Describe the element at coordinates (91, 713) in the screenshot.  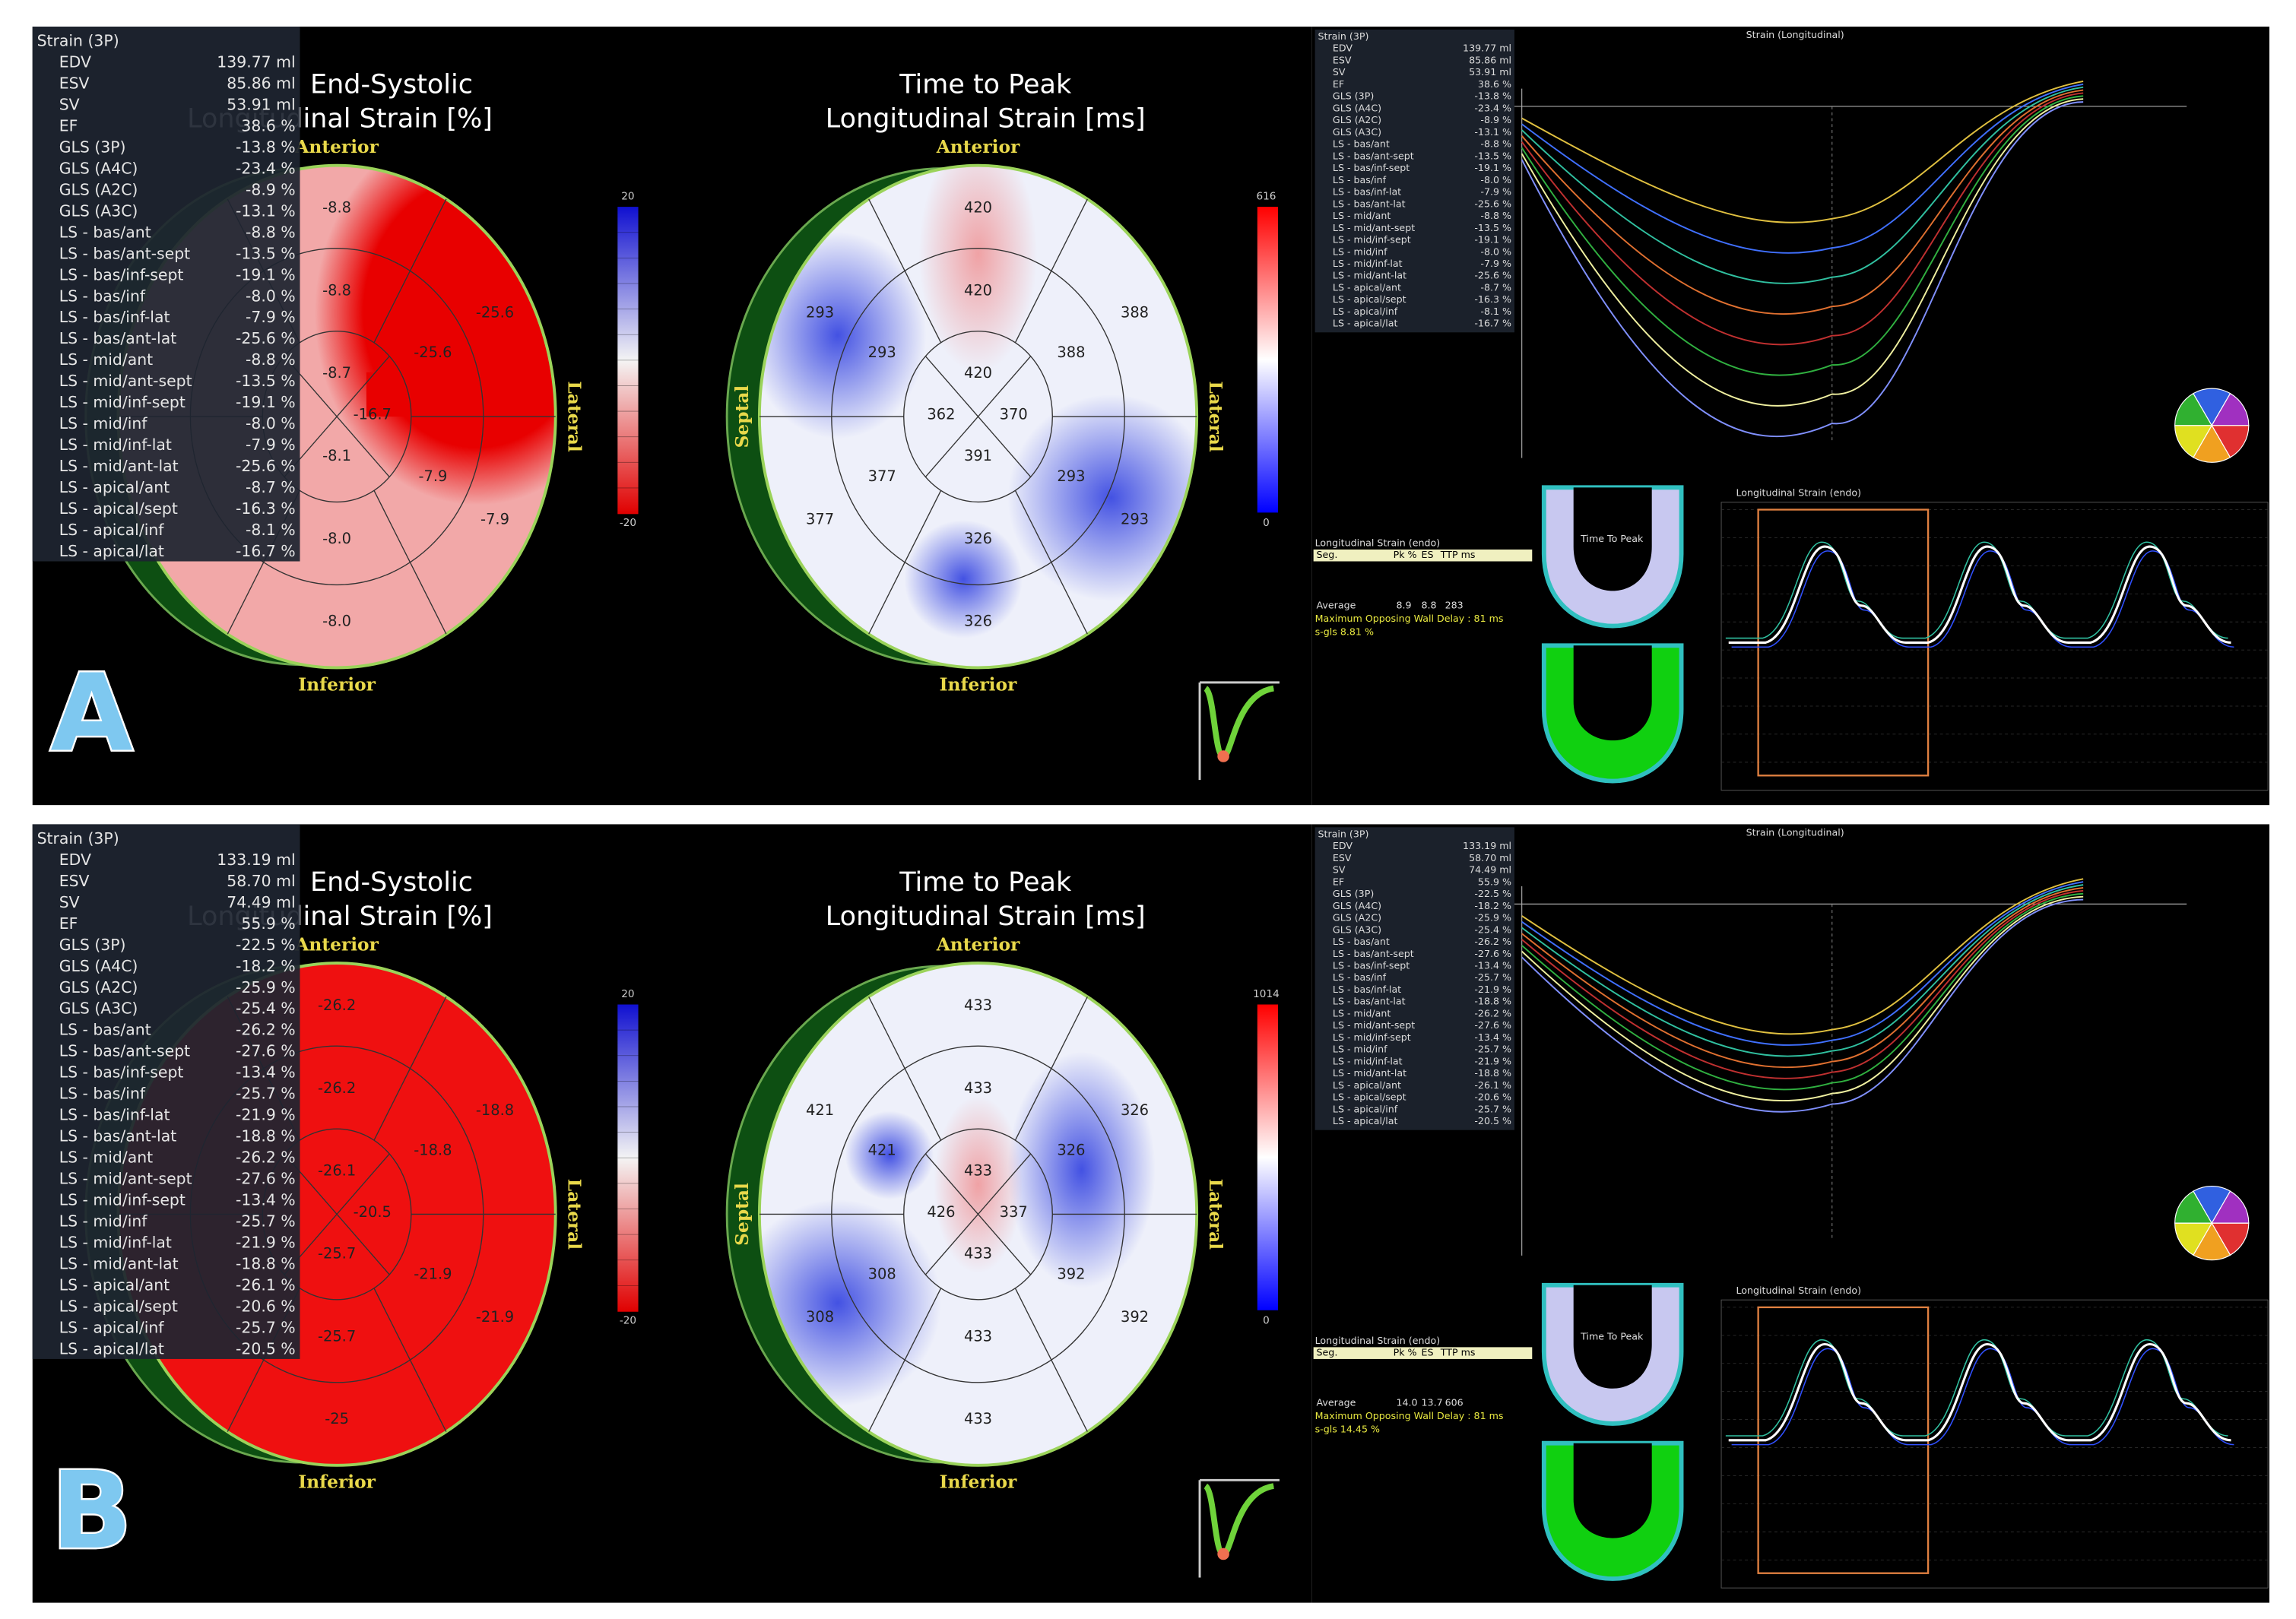
I see `panel-letter: A` at that location.